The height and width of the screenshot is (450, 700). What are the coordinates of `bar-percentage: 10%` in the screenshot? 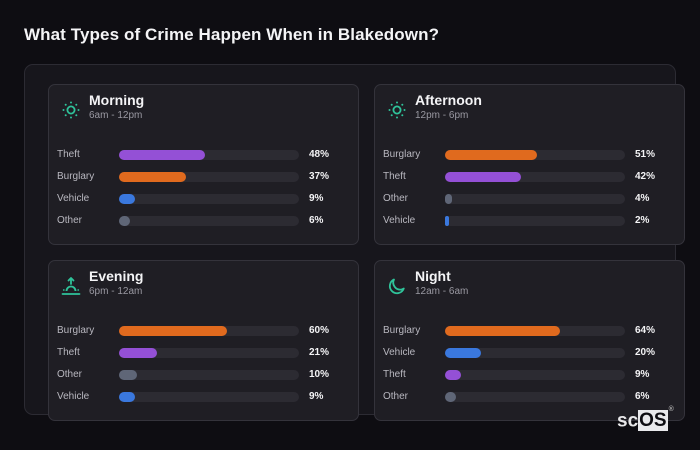 It's located at (319, 374).